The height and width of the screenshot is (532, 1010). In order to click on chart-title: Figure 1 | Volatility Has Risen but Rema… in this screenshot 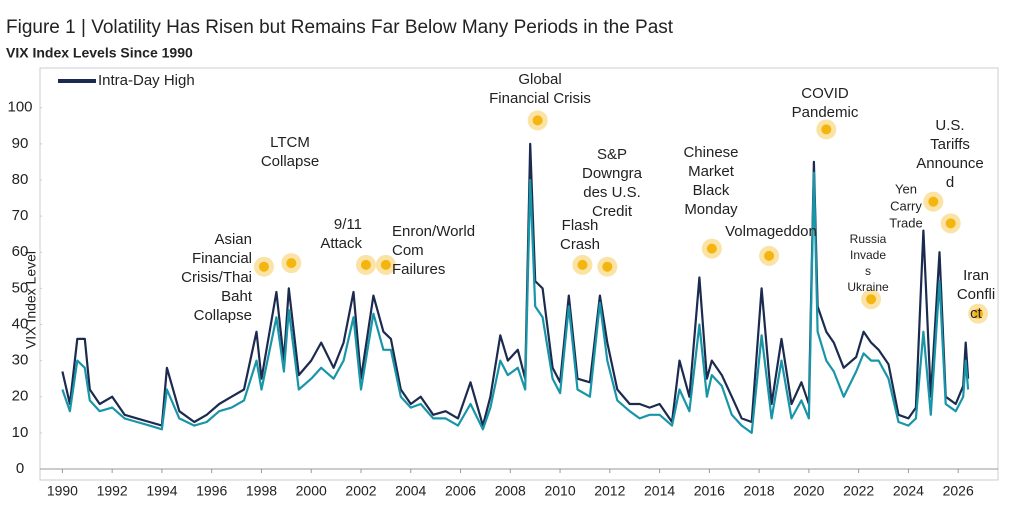, I will do `click(340, 27)`.